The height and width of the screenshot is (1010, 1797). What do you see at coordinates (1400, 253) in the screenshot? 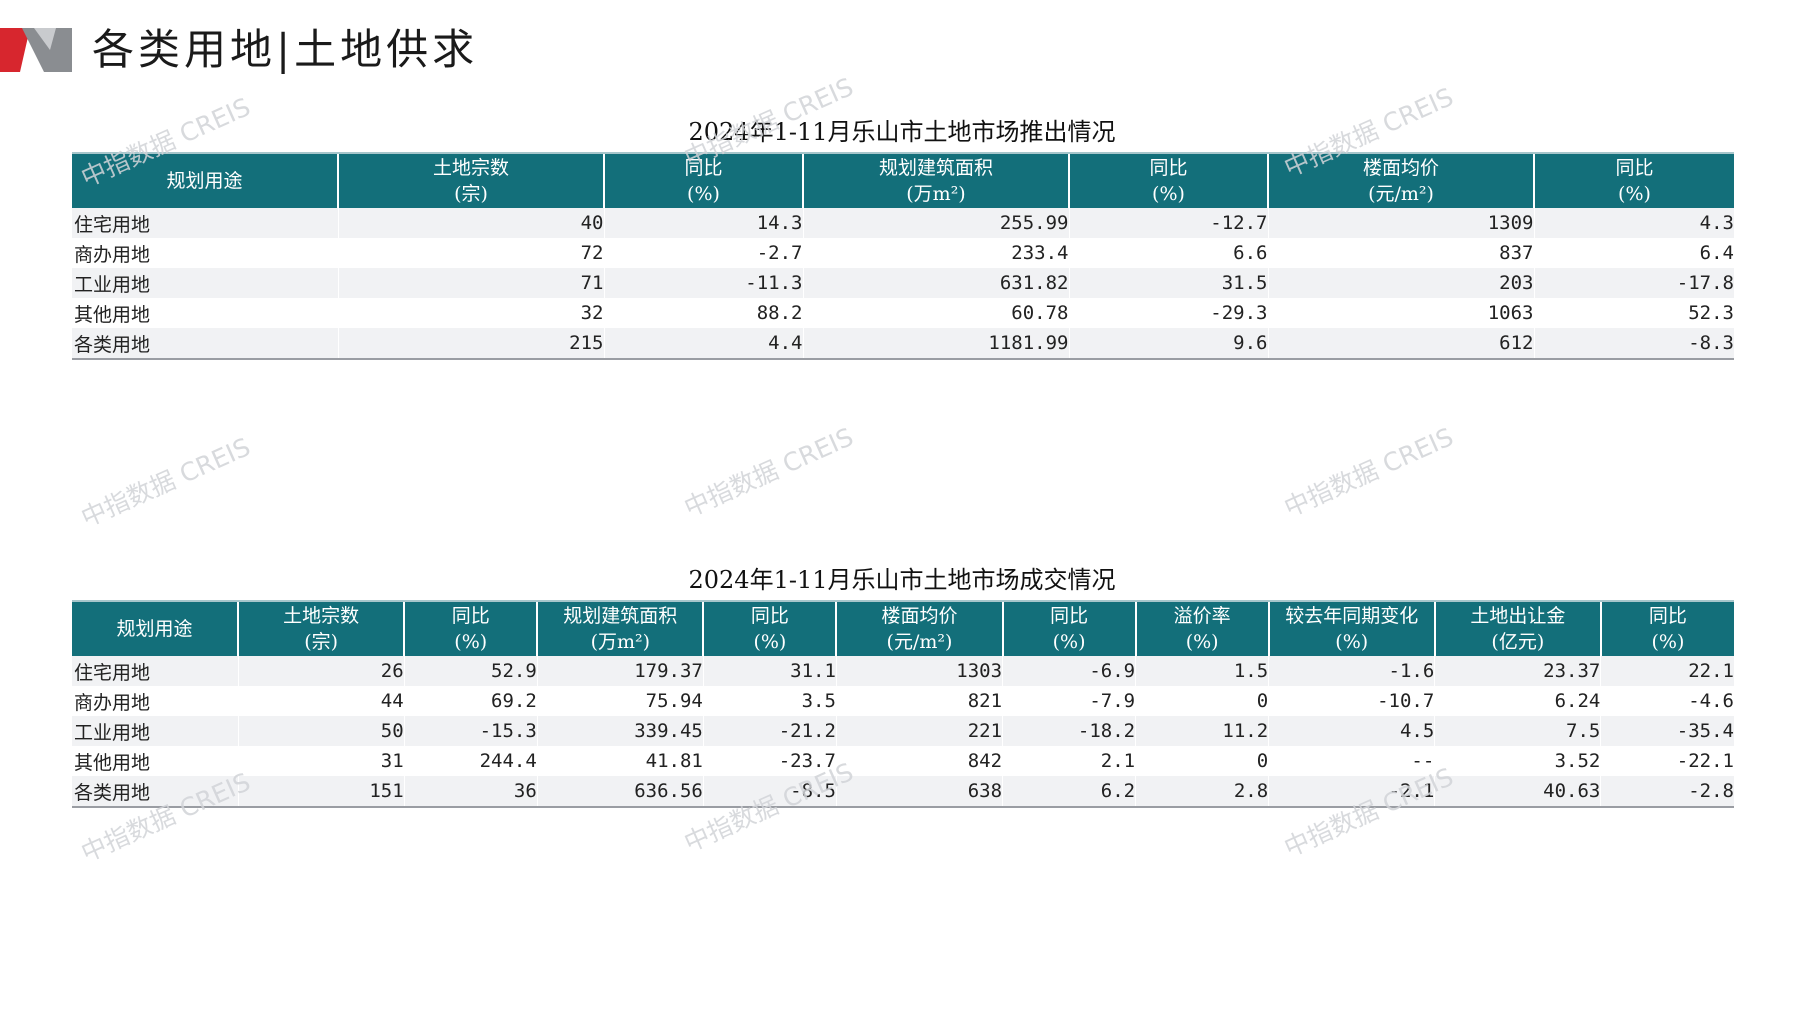
I see `value-cell: 837` at bounding box center [1400, 253].